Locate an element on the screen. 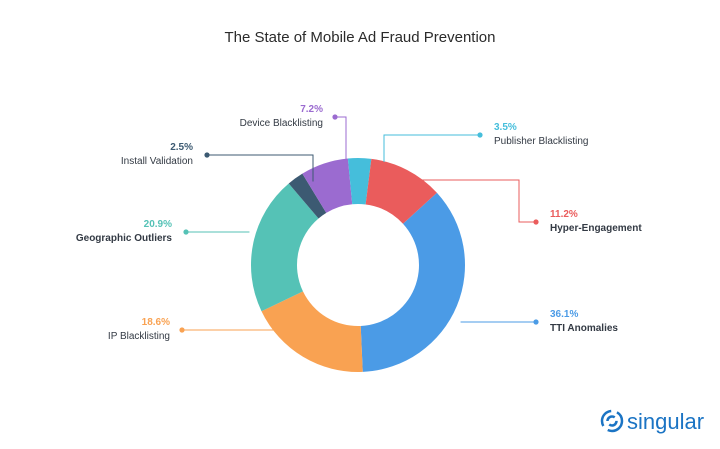  slice-tti-anomalies is located at coordinates (412, 282).